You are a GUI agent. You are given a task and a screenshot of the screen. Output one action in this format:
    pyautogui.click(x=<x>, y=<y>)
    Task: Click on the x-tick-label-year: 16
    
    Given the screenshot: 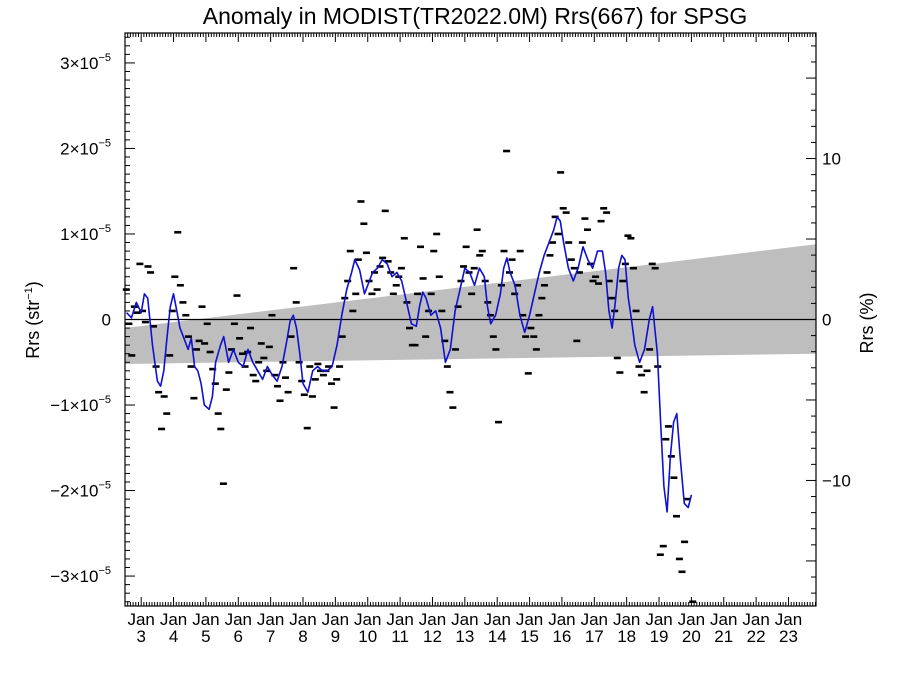 What is the action you would take?
    pyautogui.click(x=561, y=636)
    